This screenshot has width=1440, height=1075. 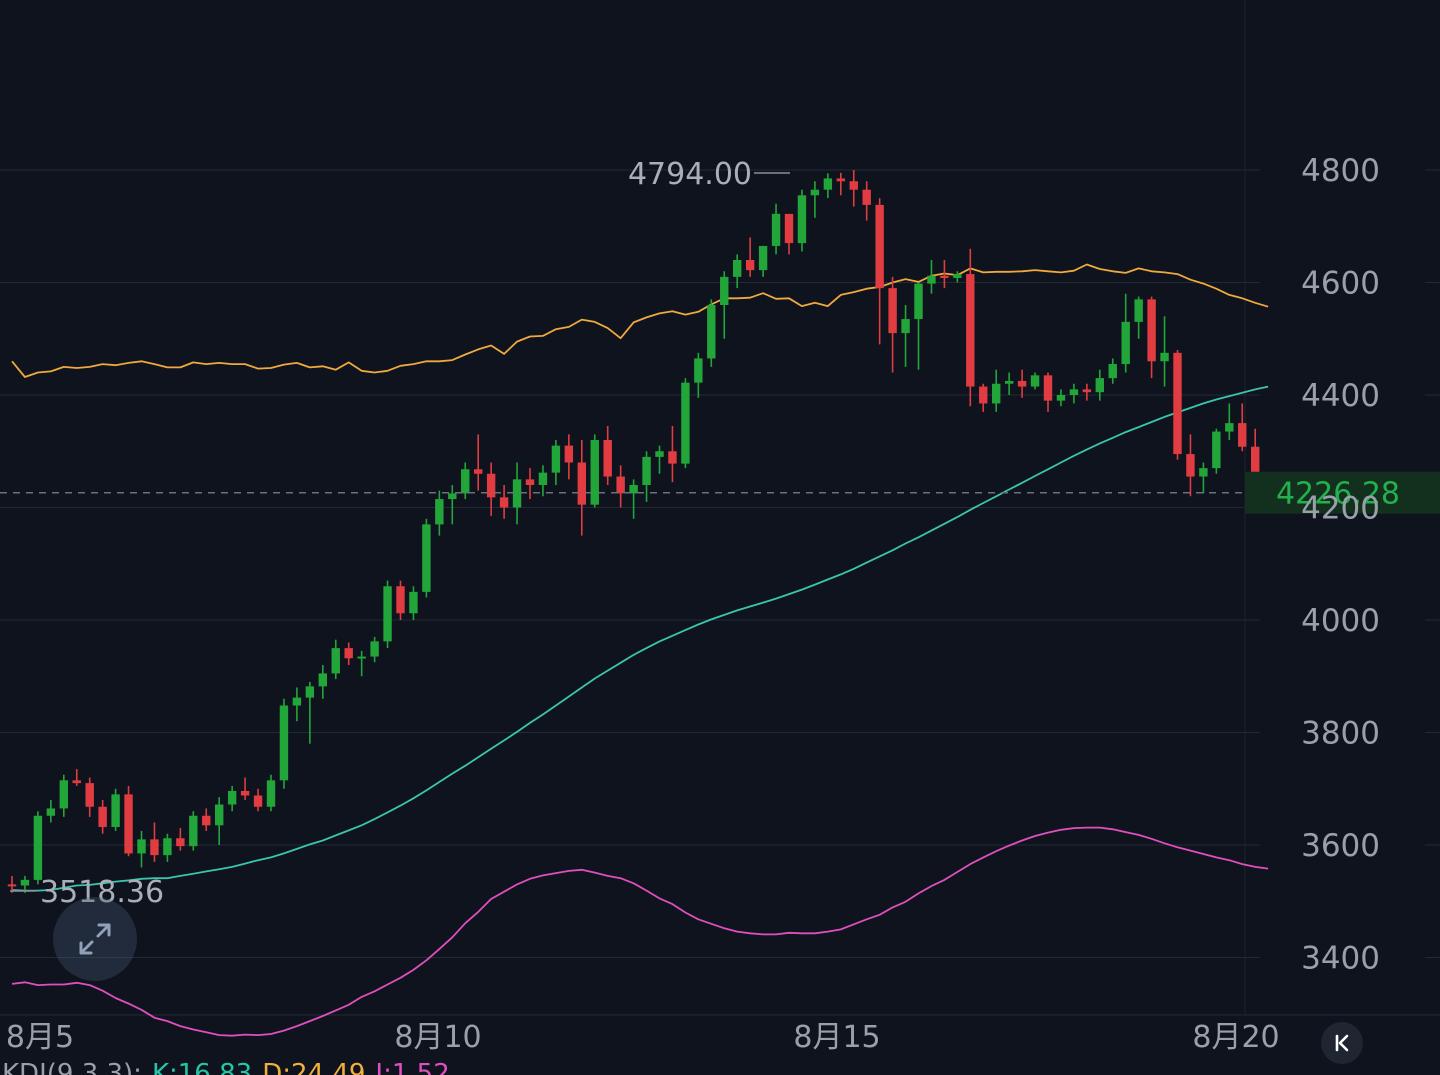 I want to click on skip-to-latest-icon, so click(x=1342, y=1043).